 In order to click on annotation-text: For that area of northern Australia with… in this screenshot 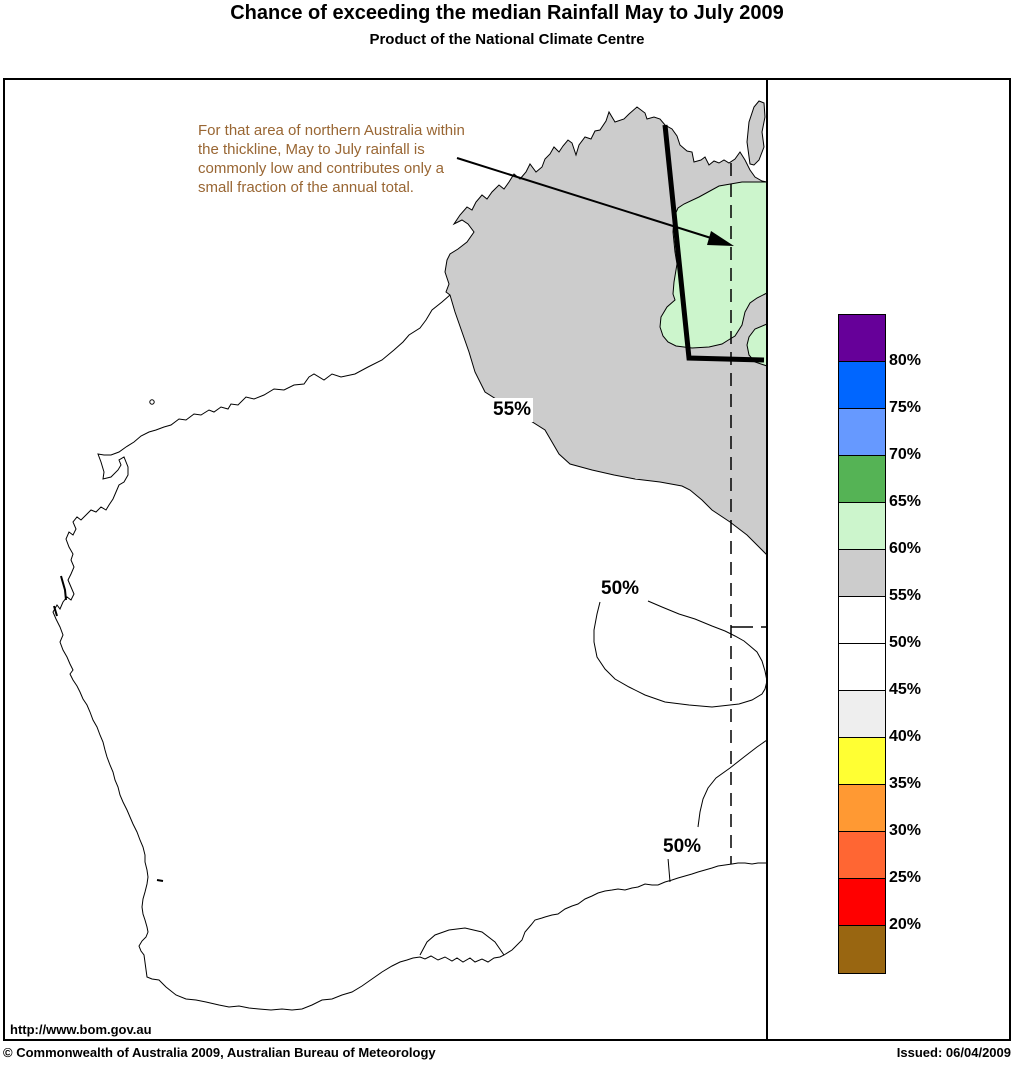, I will do `click(348, 159)`.